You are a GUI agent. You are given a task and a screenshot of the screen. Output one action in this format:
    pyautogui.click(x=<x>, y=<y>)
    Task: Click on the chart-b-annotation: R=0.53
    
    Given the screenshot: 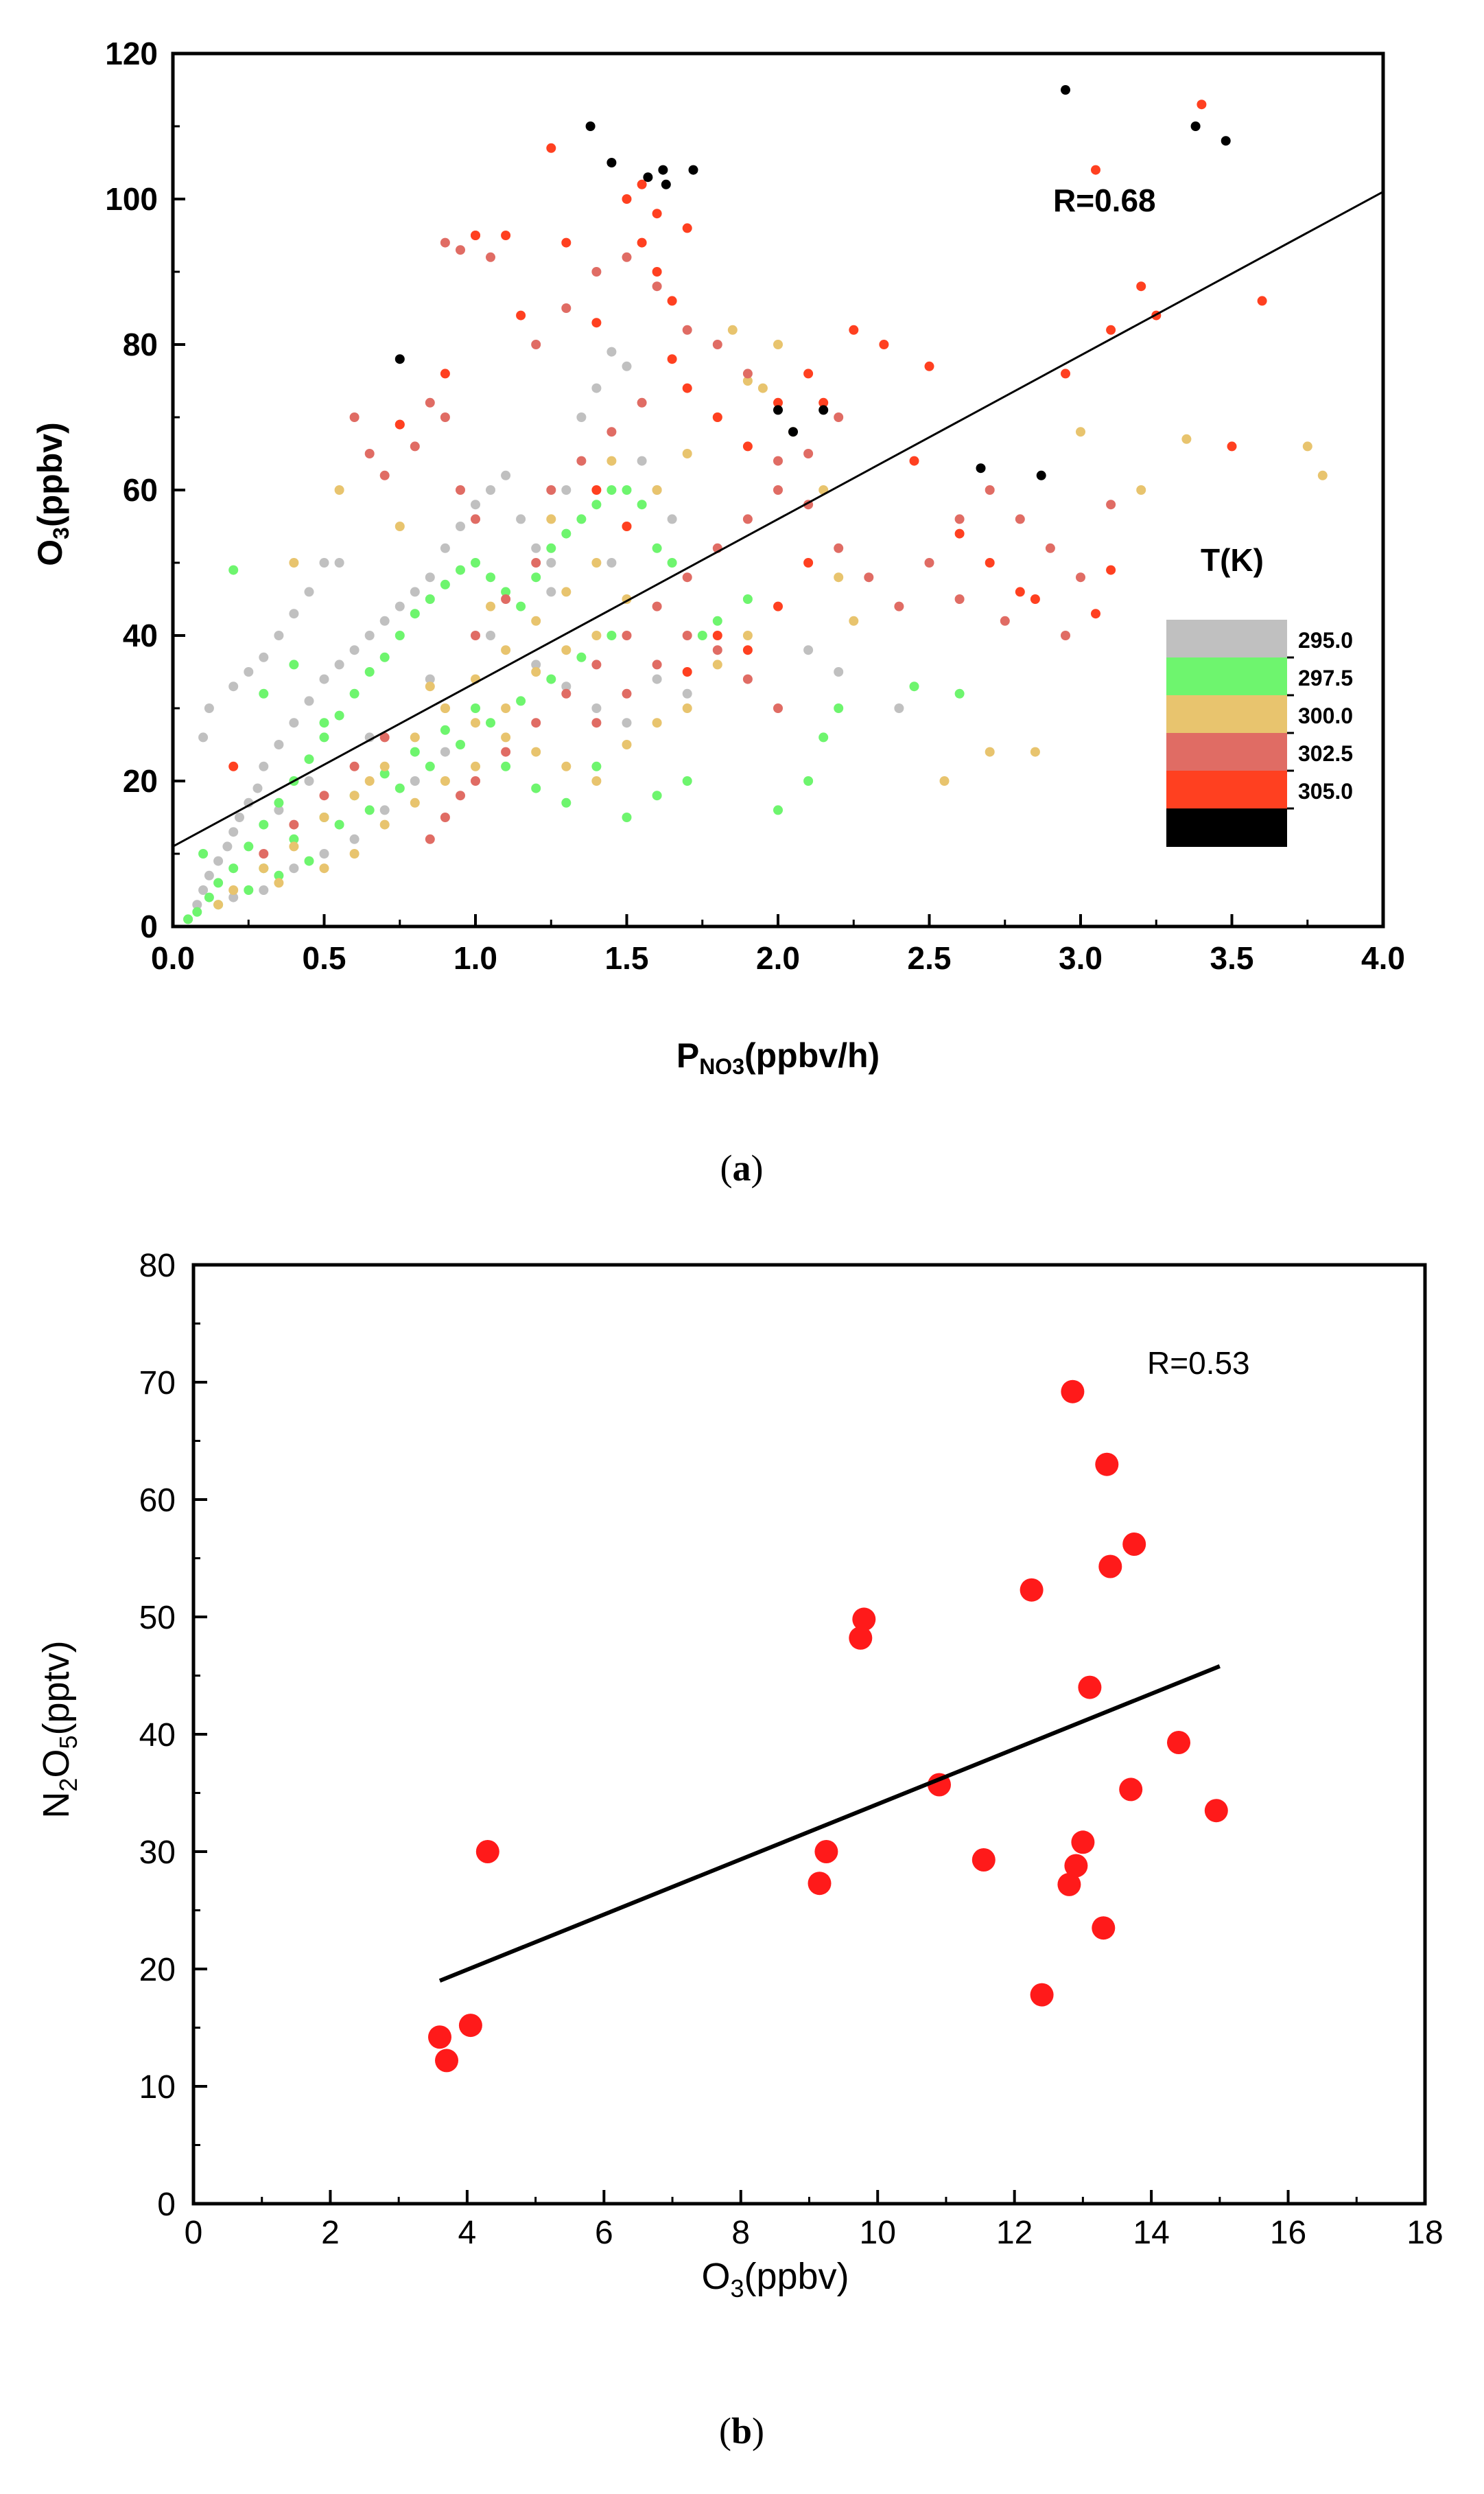 What is the action you would take?
    pyautogui.click(x=1198, y=1363)
    